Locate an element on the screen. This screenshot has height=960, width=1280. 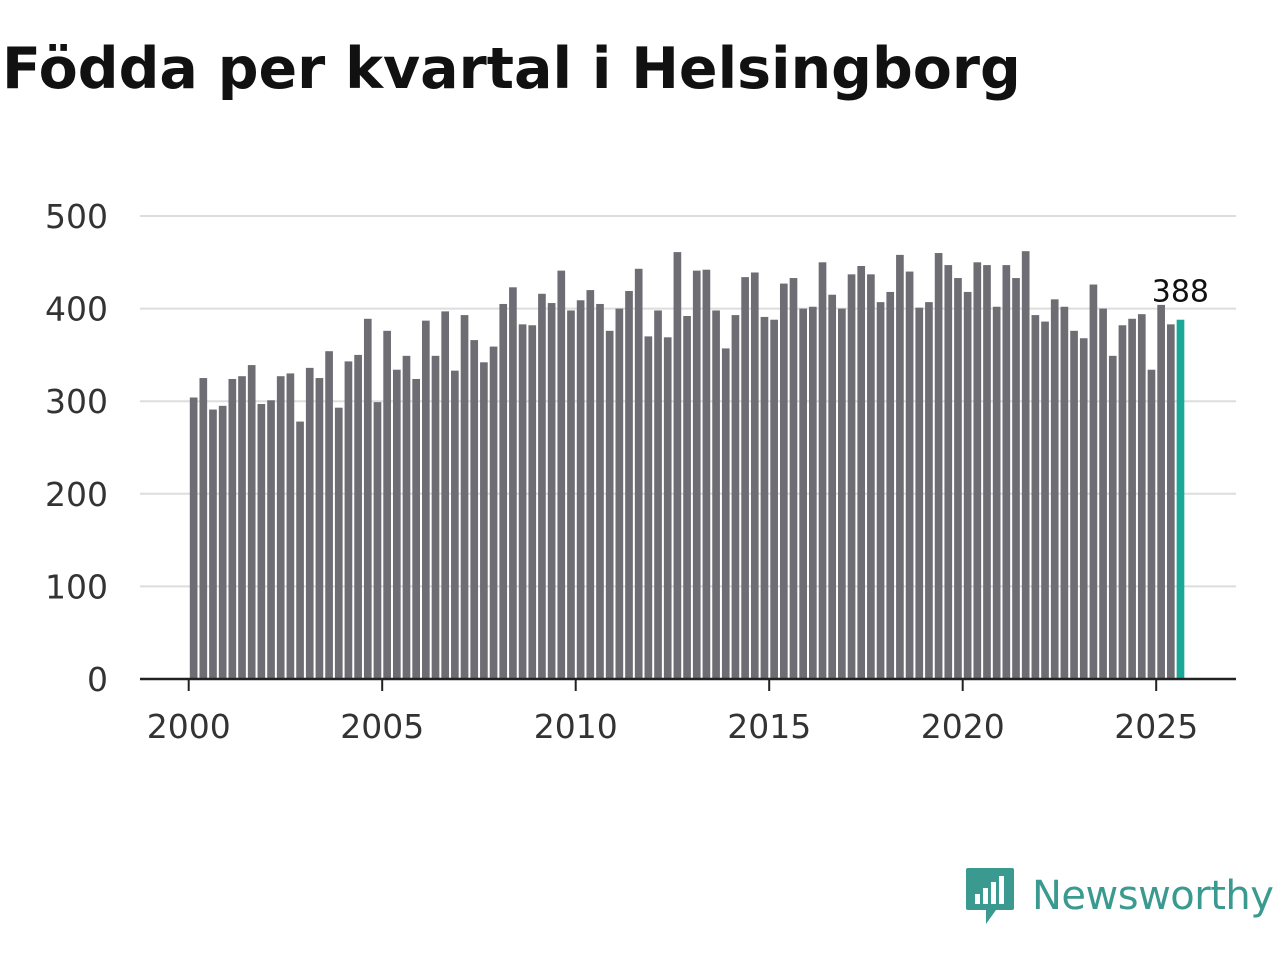
newsworthy-logo: Newsworthy is located at coordinates (1119, 896).